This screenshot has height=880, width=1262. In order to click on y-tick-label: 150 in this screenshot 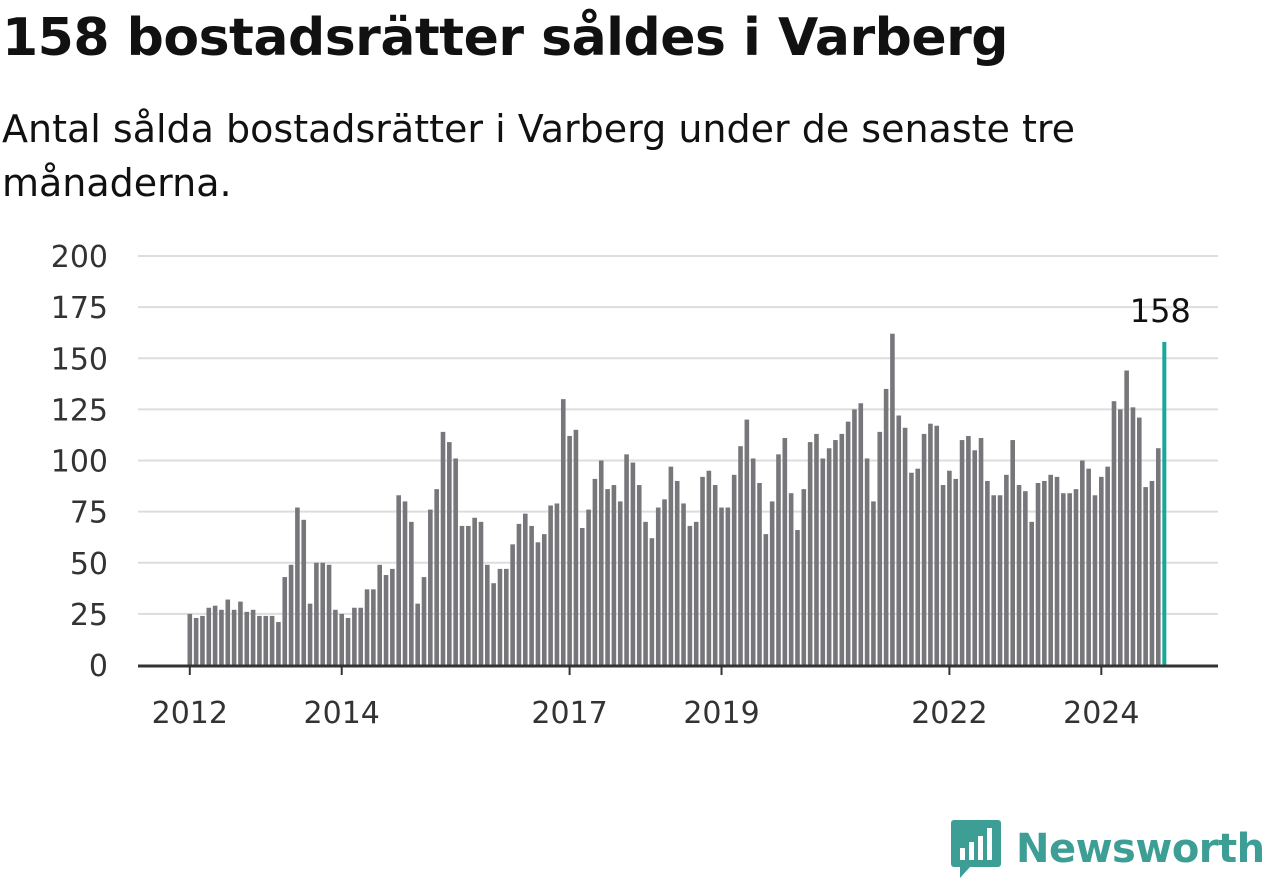, I will do `click(79, 359)`.